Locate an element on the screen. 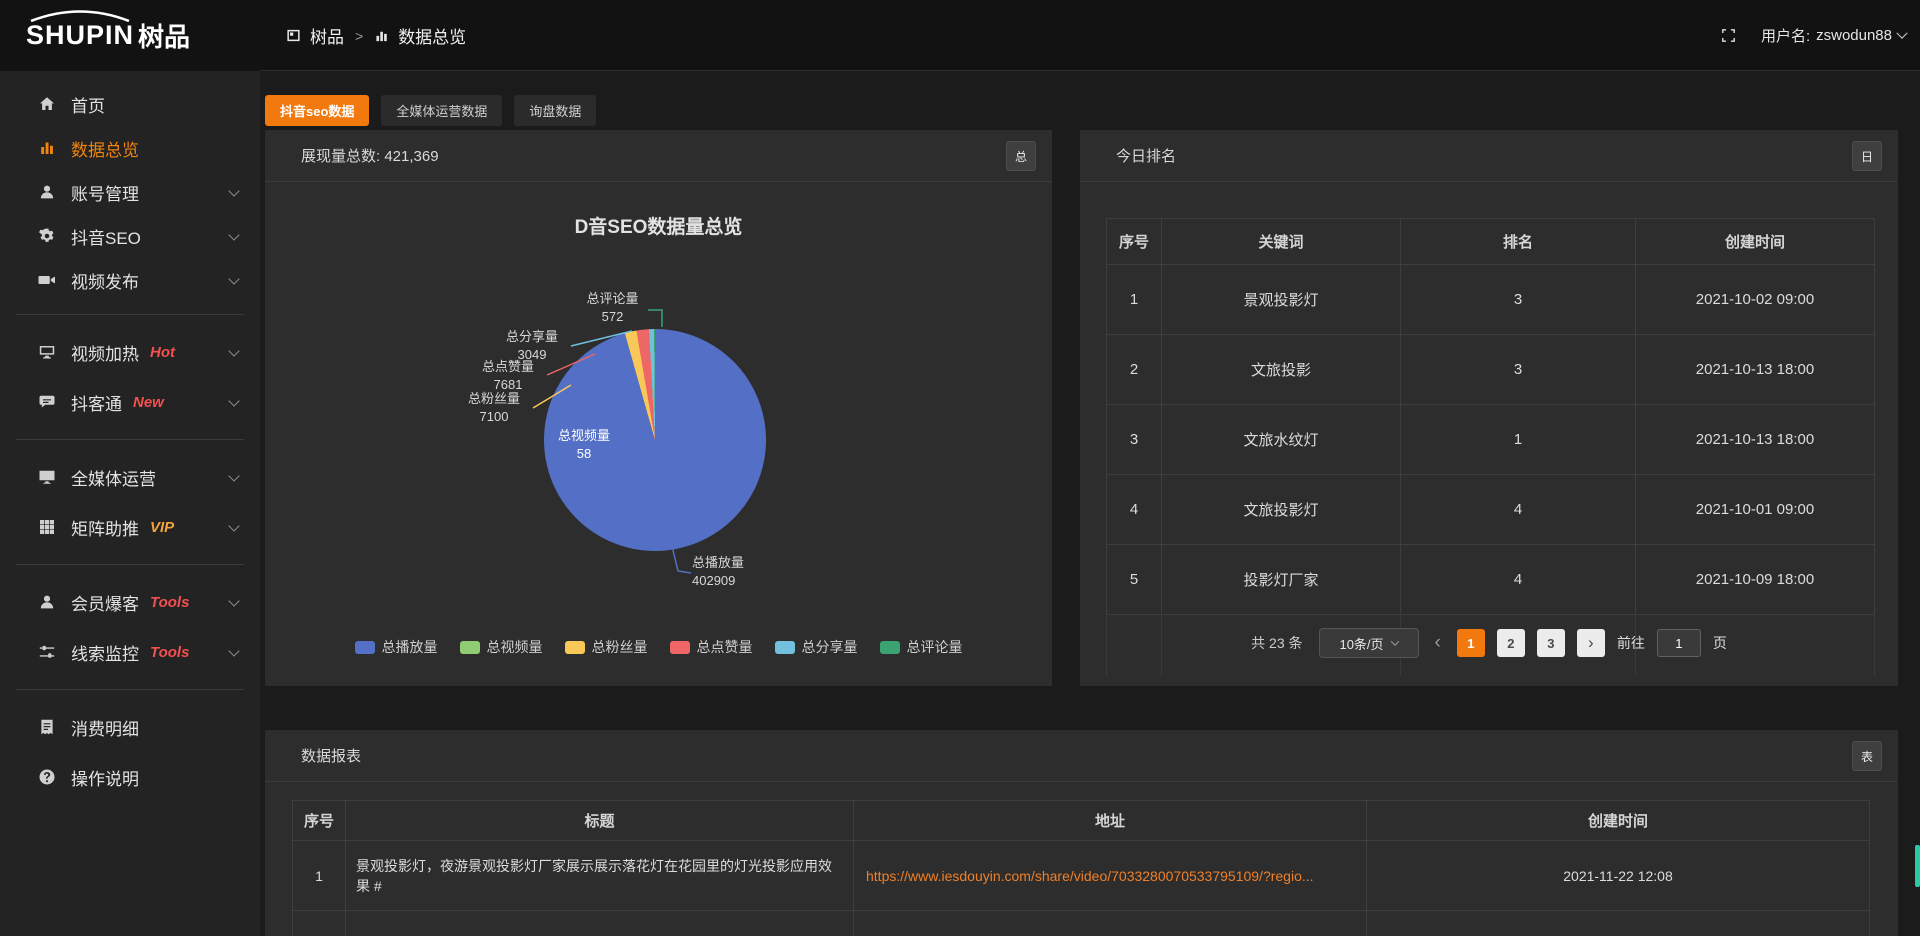 The image size is (1920, 936). next-page-button: › is located at coordinates (1590, 643).